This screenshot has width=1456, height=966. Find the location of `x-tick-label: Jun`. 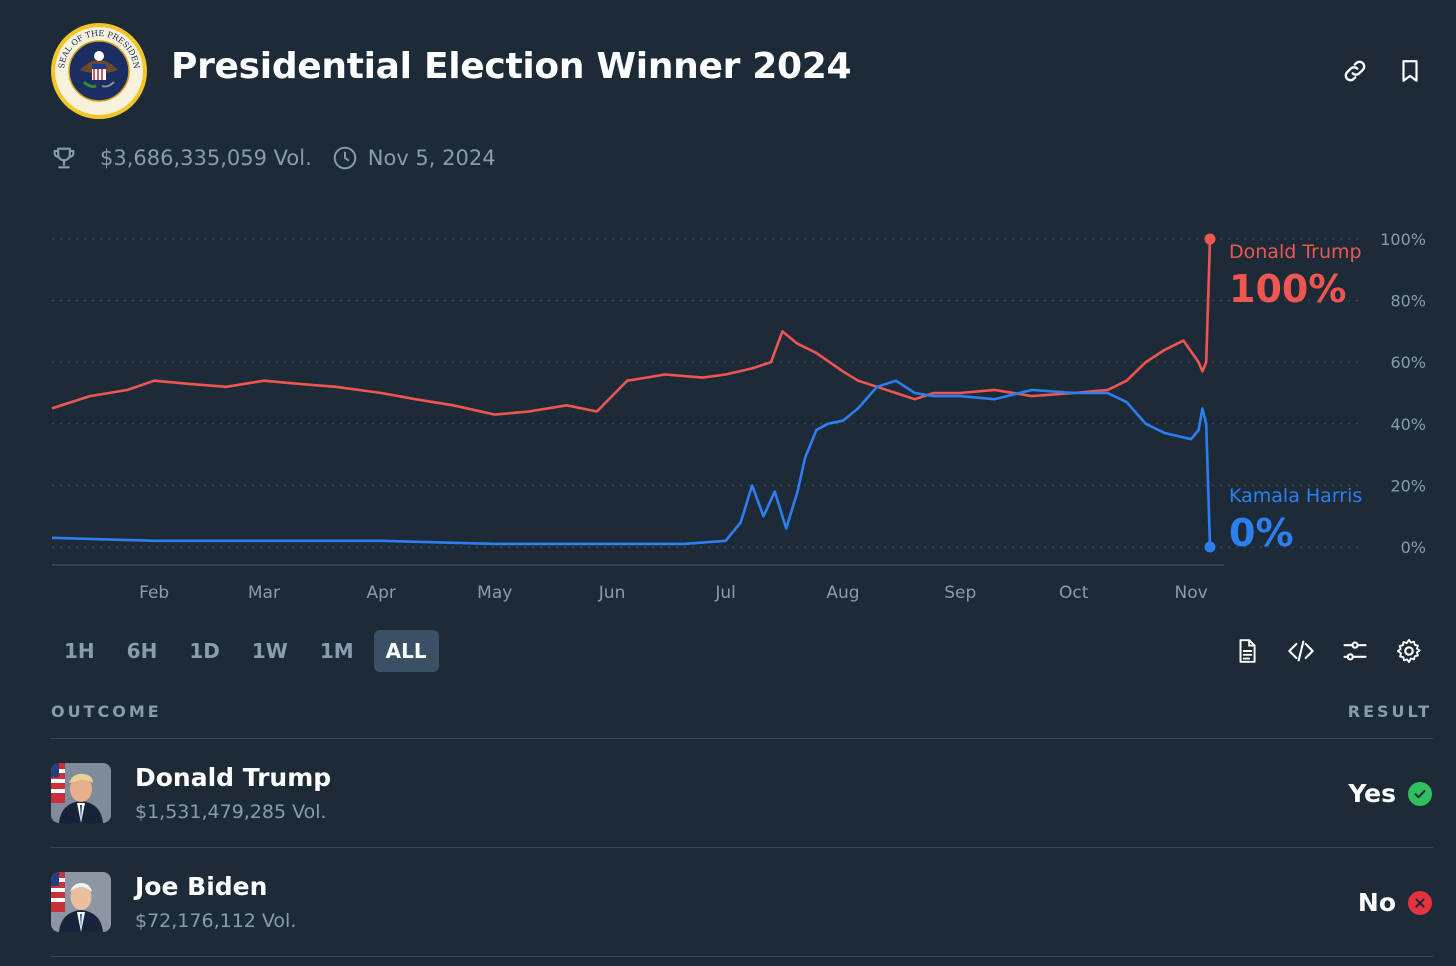

x-tick-label: Jun is located at coordinates (612, 593).